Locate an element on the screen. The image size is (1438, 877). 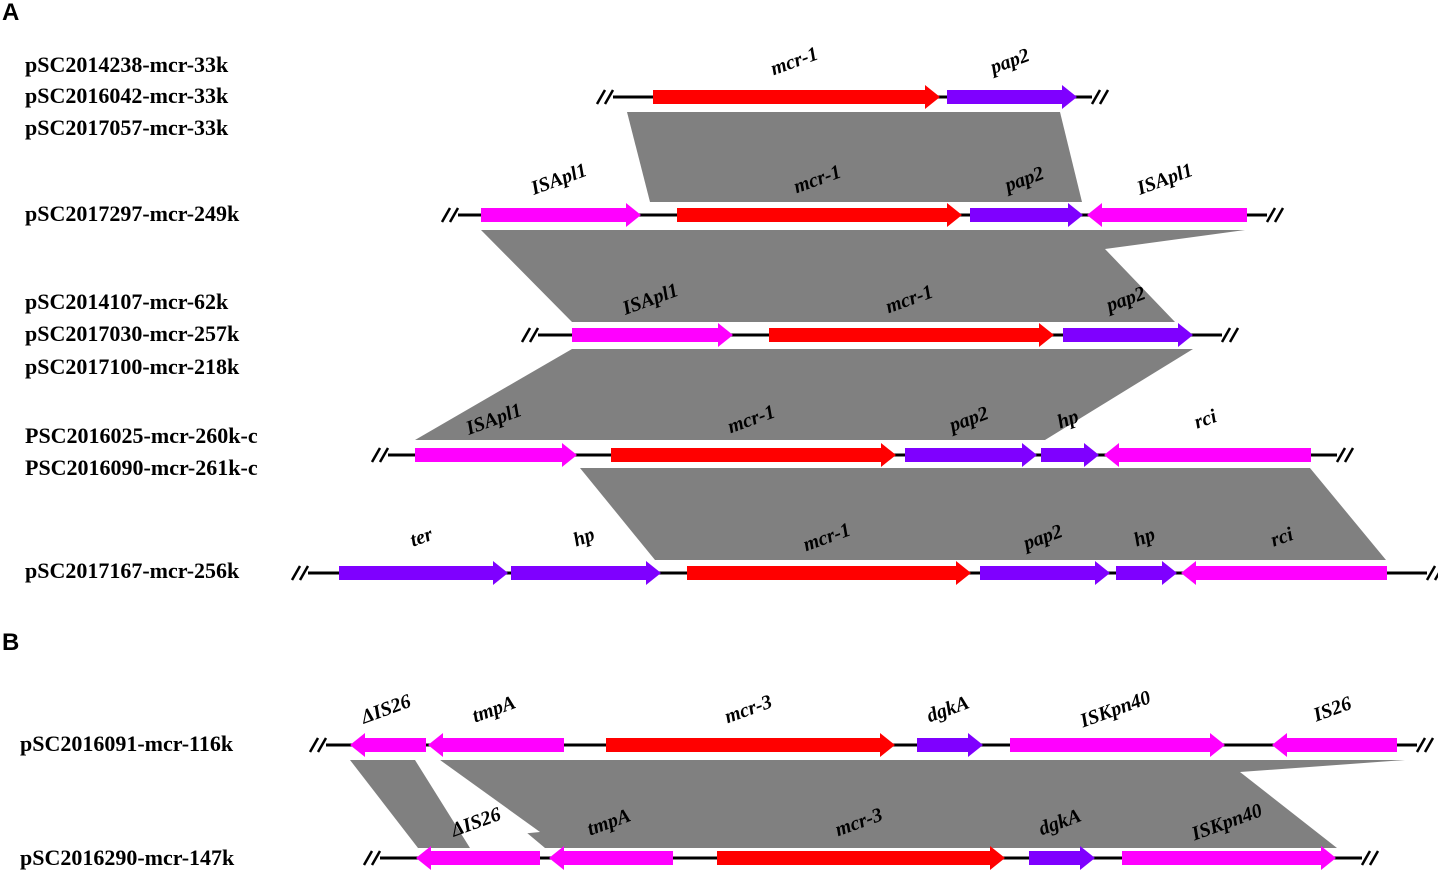
gene-label: pap2 is located at coordinates (1009, 61).